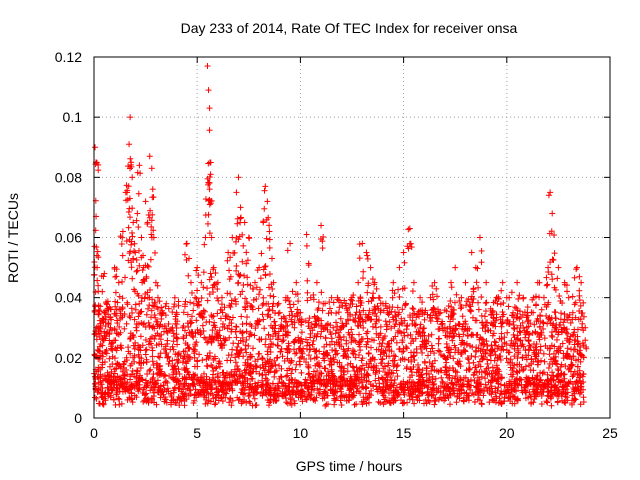 The width and height of the screenshot is (640, 480). Describe the element at coordinates (197, 433) in the screenshot. I see `x-tick-label: 5` at that location.